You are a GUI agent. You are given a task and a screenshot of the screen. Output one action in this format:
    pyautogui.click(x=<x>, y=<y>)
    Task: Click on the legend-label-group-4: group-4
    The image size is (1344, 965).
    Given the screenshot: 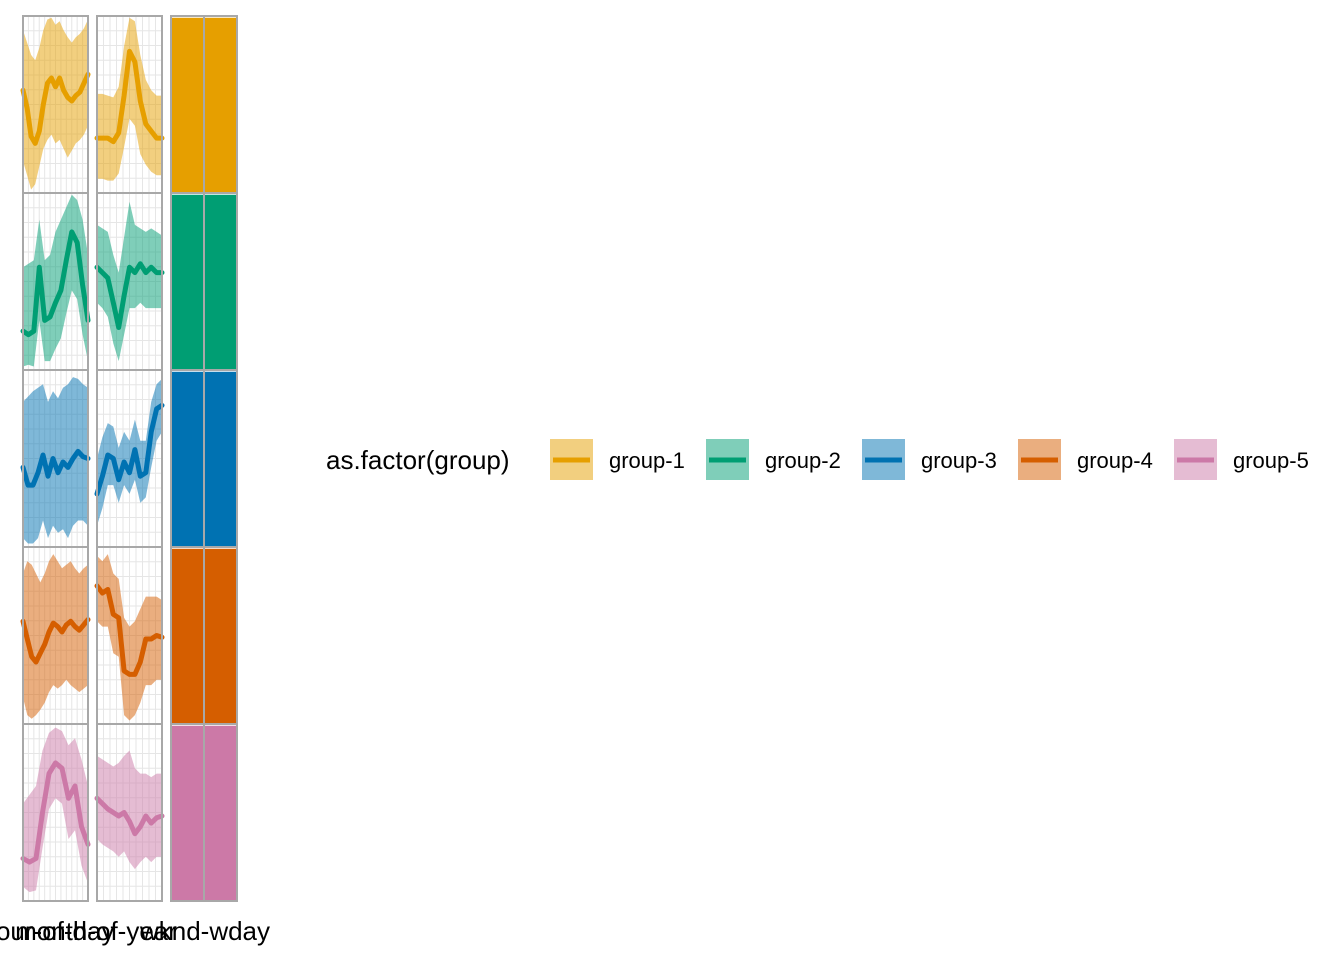 What is the action you would take?
    pyautogui.click(x=1115, y=460)
    